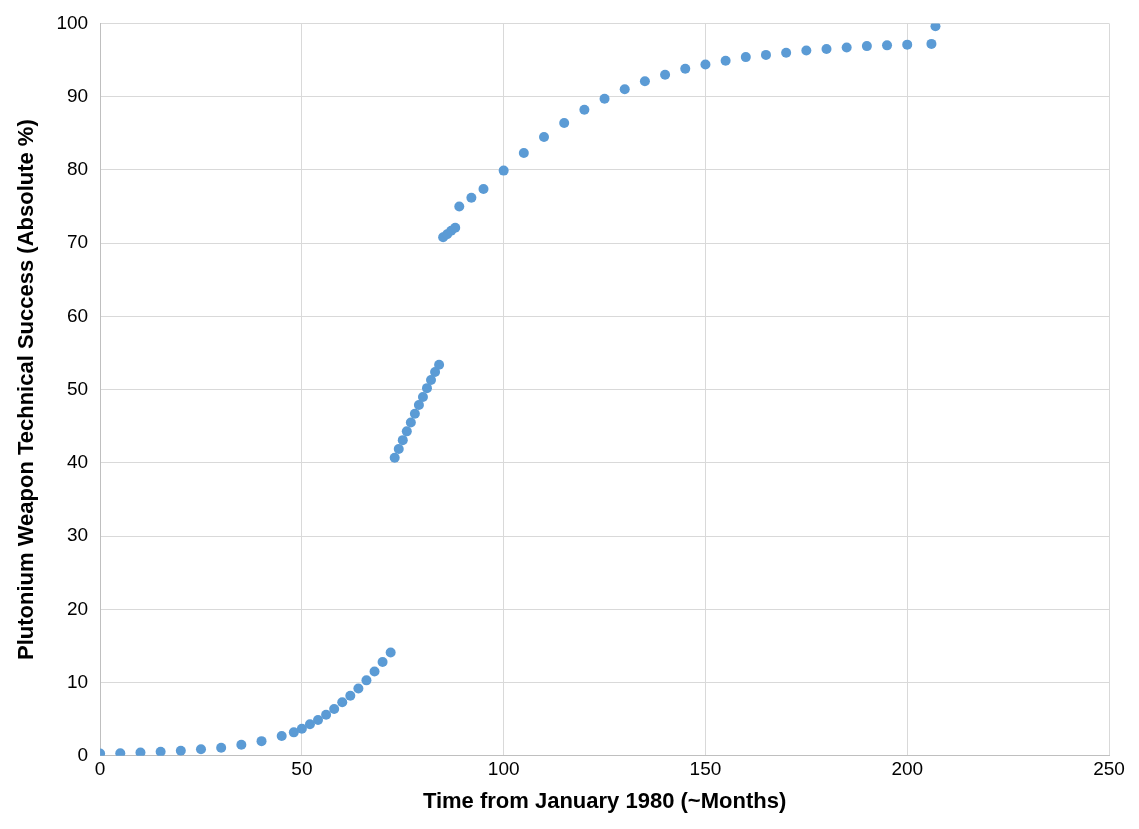  Describe the element at coordinates (604, 800) in the screenshot. I see `x-axis-title: Time from January 1980 (~Months)` at that location.